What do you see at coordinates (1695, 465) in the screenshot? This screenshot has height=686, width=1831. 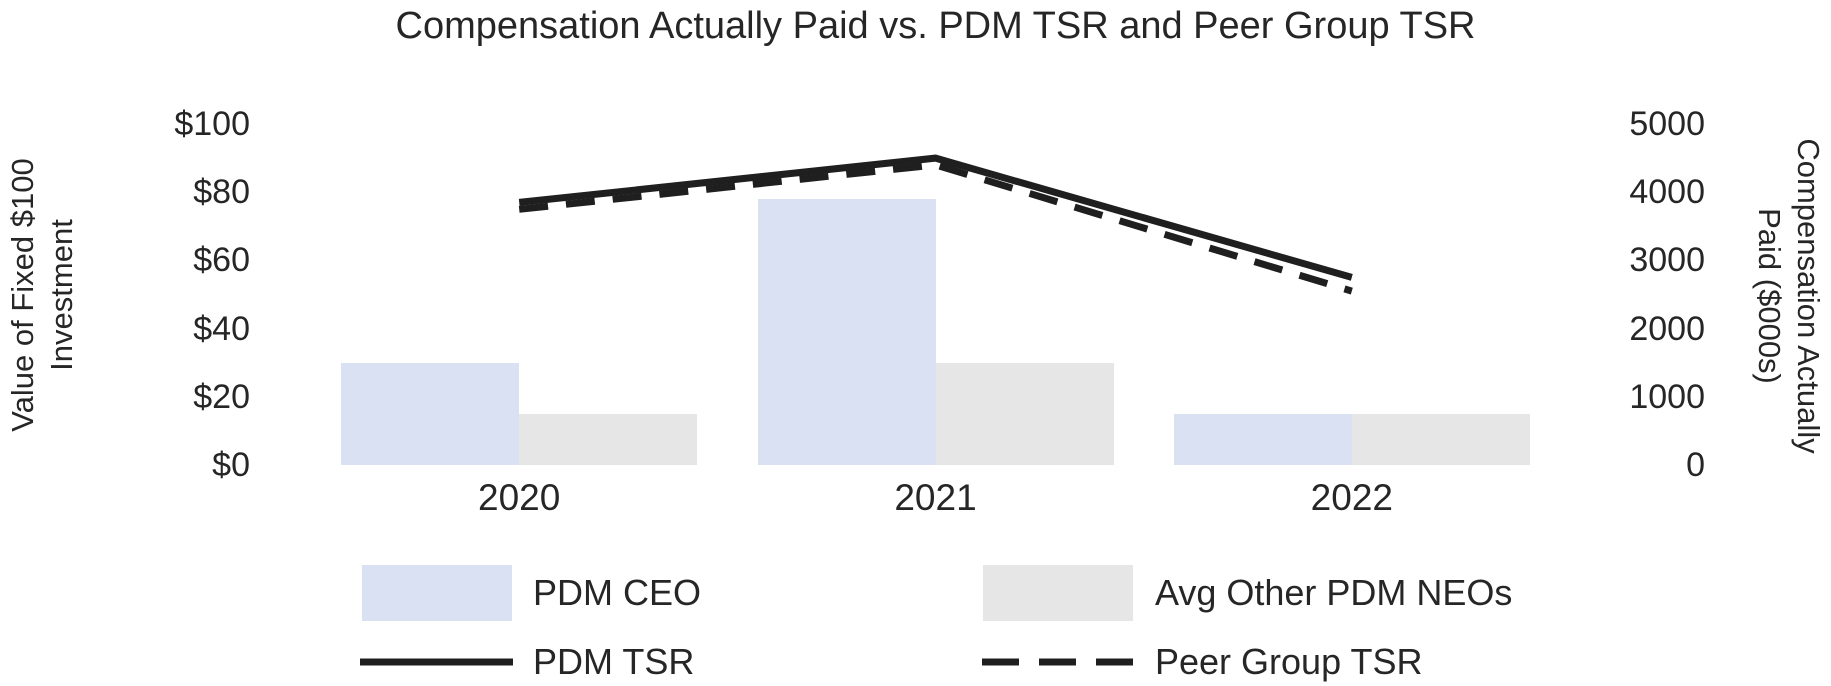 I see `right-tick-label: 0` at bounding box center [1695, 465].